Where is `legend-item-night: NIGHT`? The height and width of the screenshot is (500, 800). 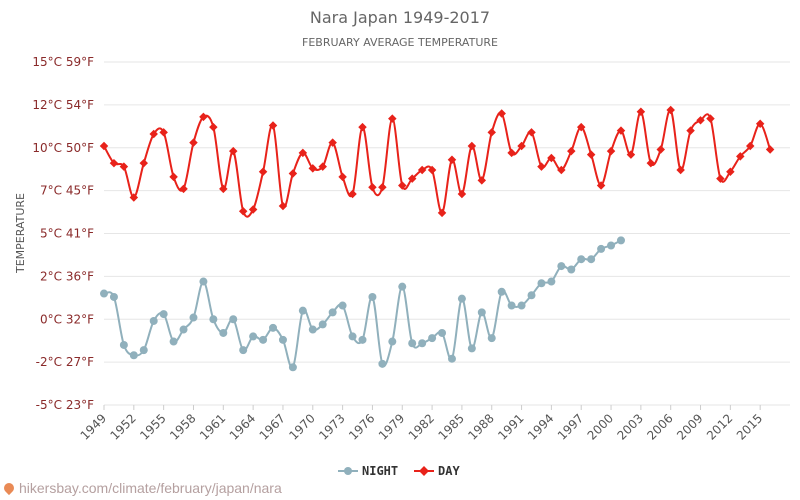 legend-item-night: NIGHT is located at coordinates (368, 471).